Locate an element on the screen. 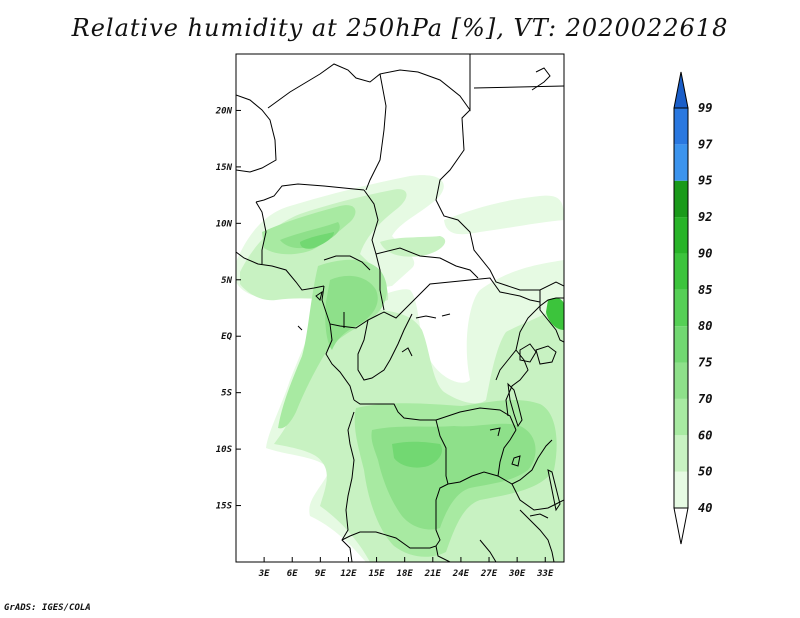 This screenshot has height=618, width=800. y-tick-label: 5S is located at coordinates (226, 394).